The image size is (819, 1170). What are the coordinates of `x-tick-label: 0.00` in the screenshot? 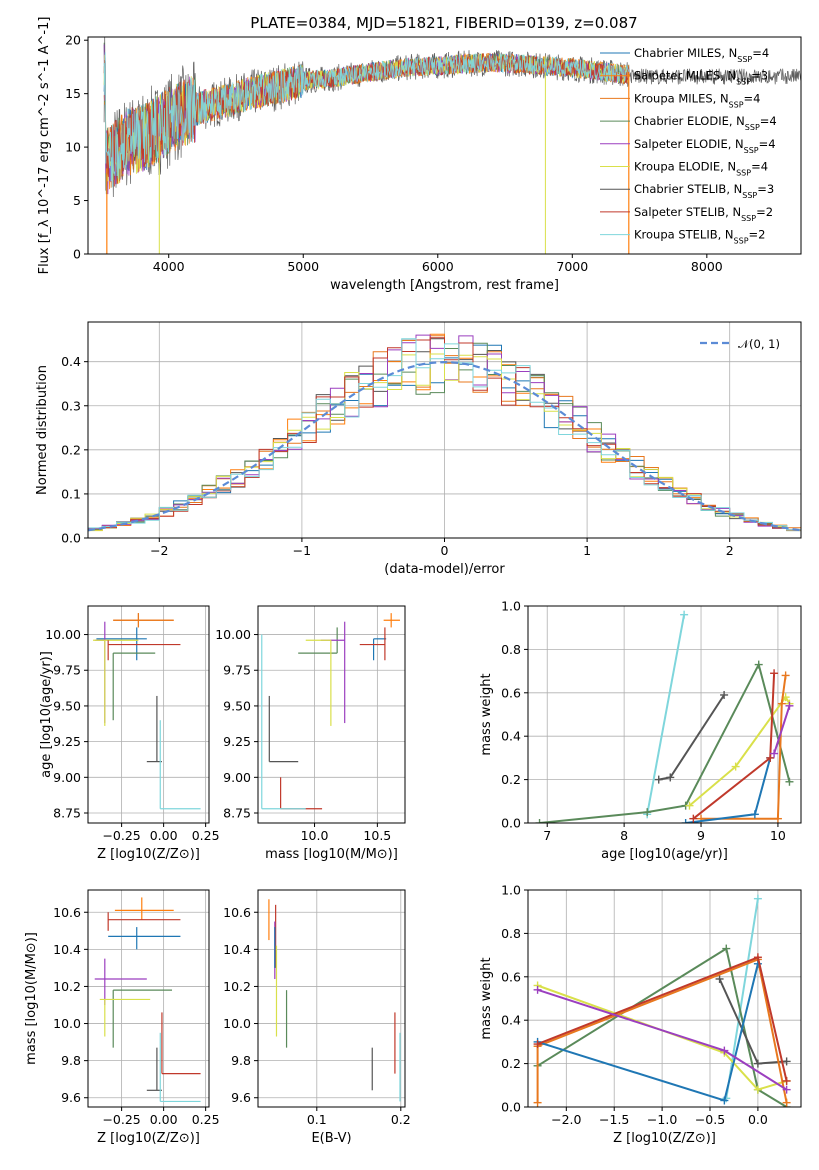 It's located at (164, 835).